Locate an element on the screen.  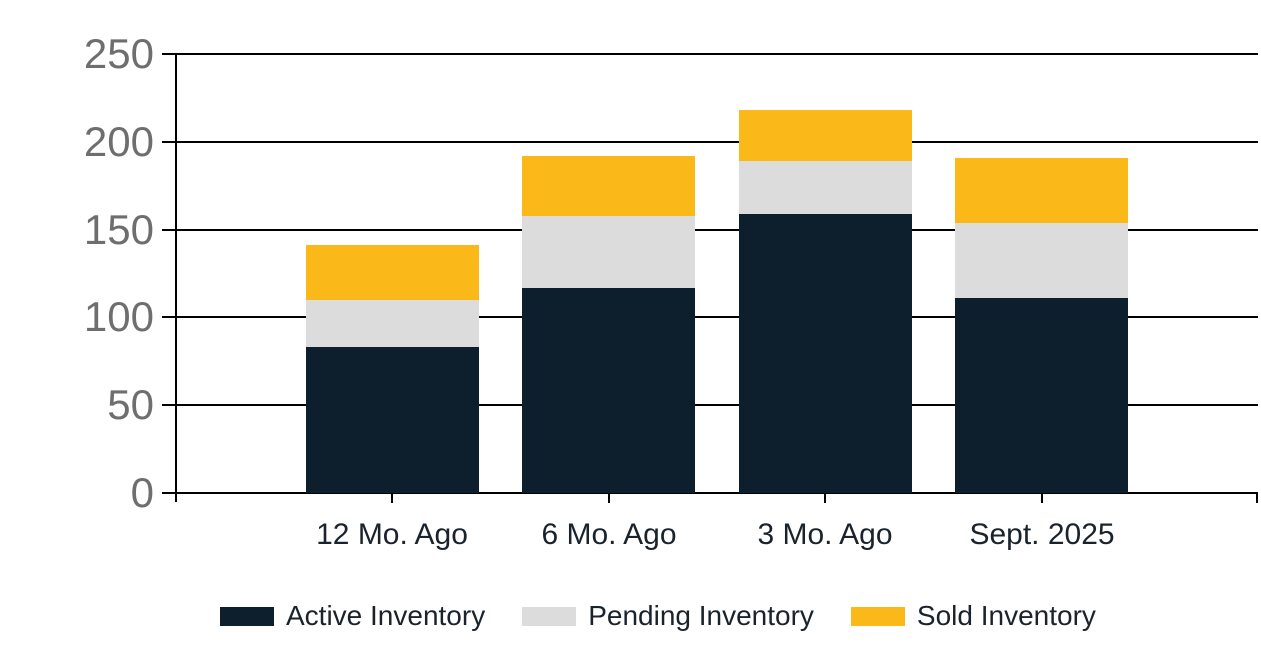
legend-label: Sold Inventory is located at coordinates (1006, 615).